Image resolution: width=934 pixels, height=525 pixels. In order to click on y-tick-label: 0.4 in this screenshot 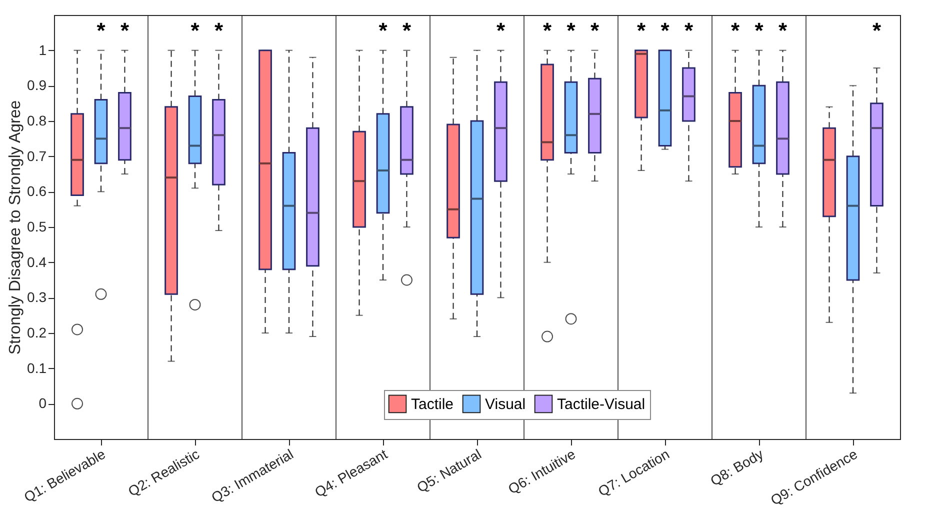, I will do `click(37, 262)`.